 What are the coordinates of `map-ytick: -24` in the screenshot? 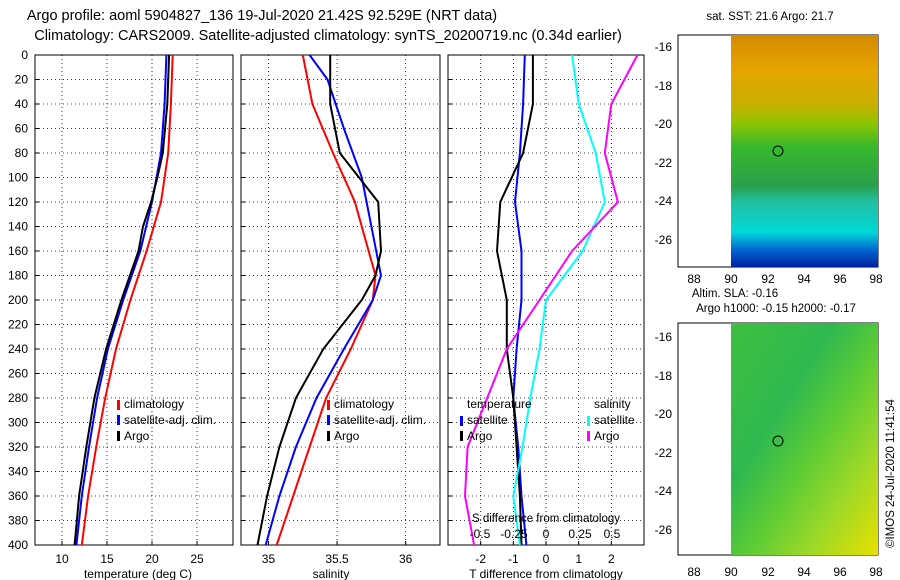 It's located at (664, 201).